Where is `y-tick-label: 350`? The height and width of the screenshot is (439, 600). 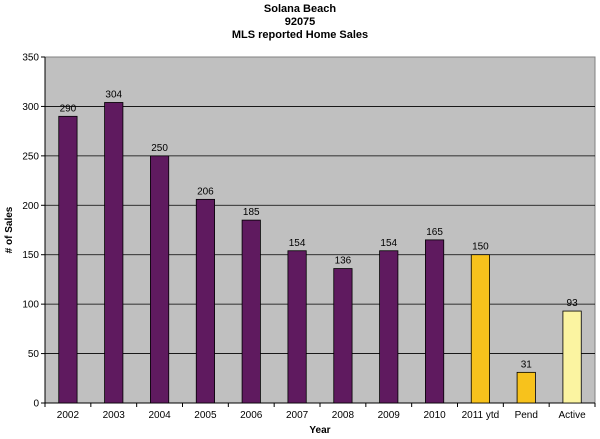 y-tick-label: 350 is located at coordinates (30, 58).